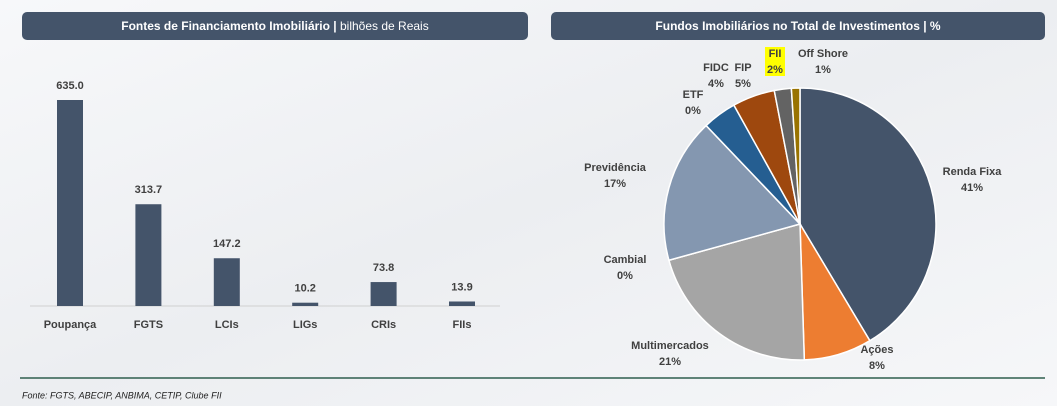 This screenshot has width=1057, height=406. Describe the element at coordinates (462, 325) in the screenshot. I see `x-tick-label: FIIs` at that location.